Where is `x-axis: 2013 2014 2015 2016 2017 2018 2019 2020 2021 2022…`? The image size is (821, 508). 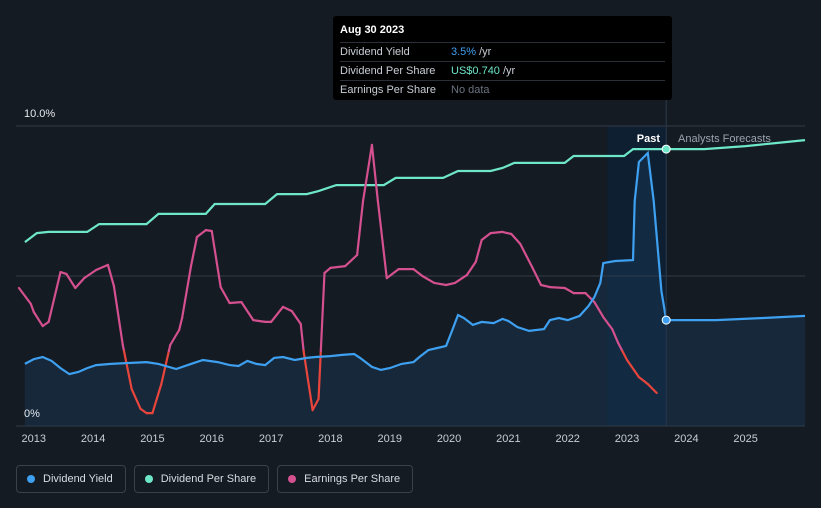
x-axis: 2013 2014 2015 2016 2017 2018 2019 2020 2021 2022… is located at coordinates (390, 439).